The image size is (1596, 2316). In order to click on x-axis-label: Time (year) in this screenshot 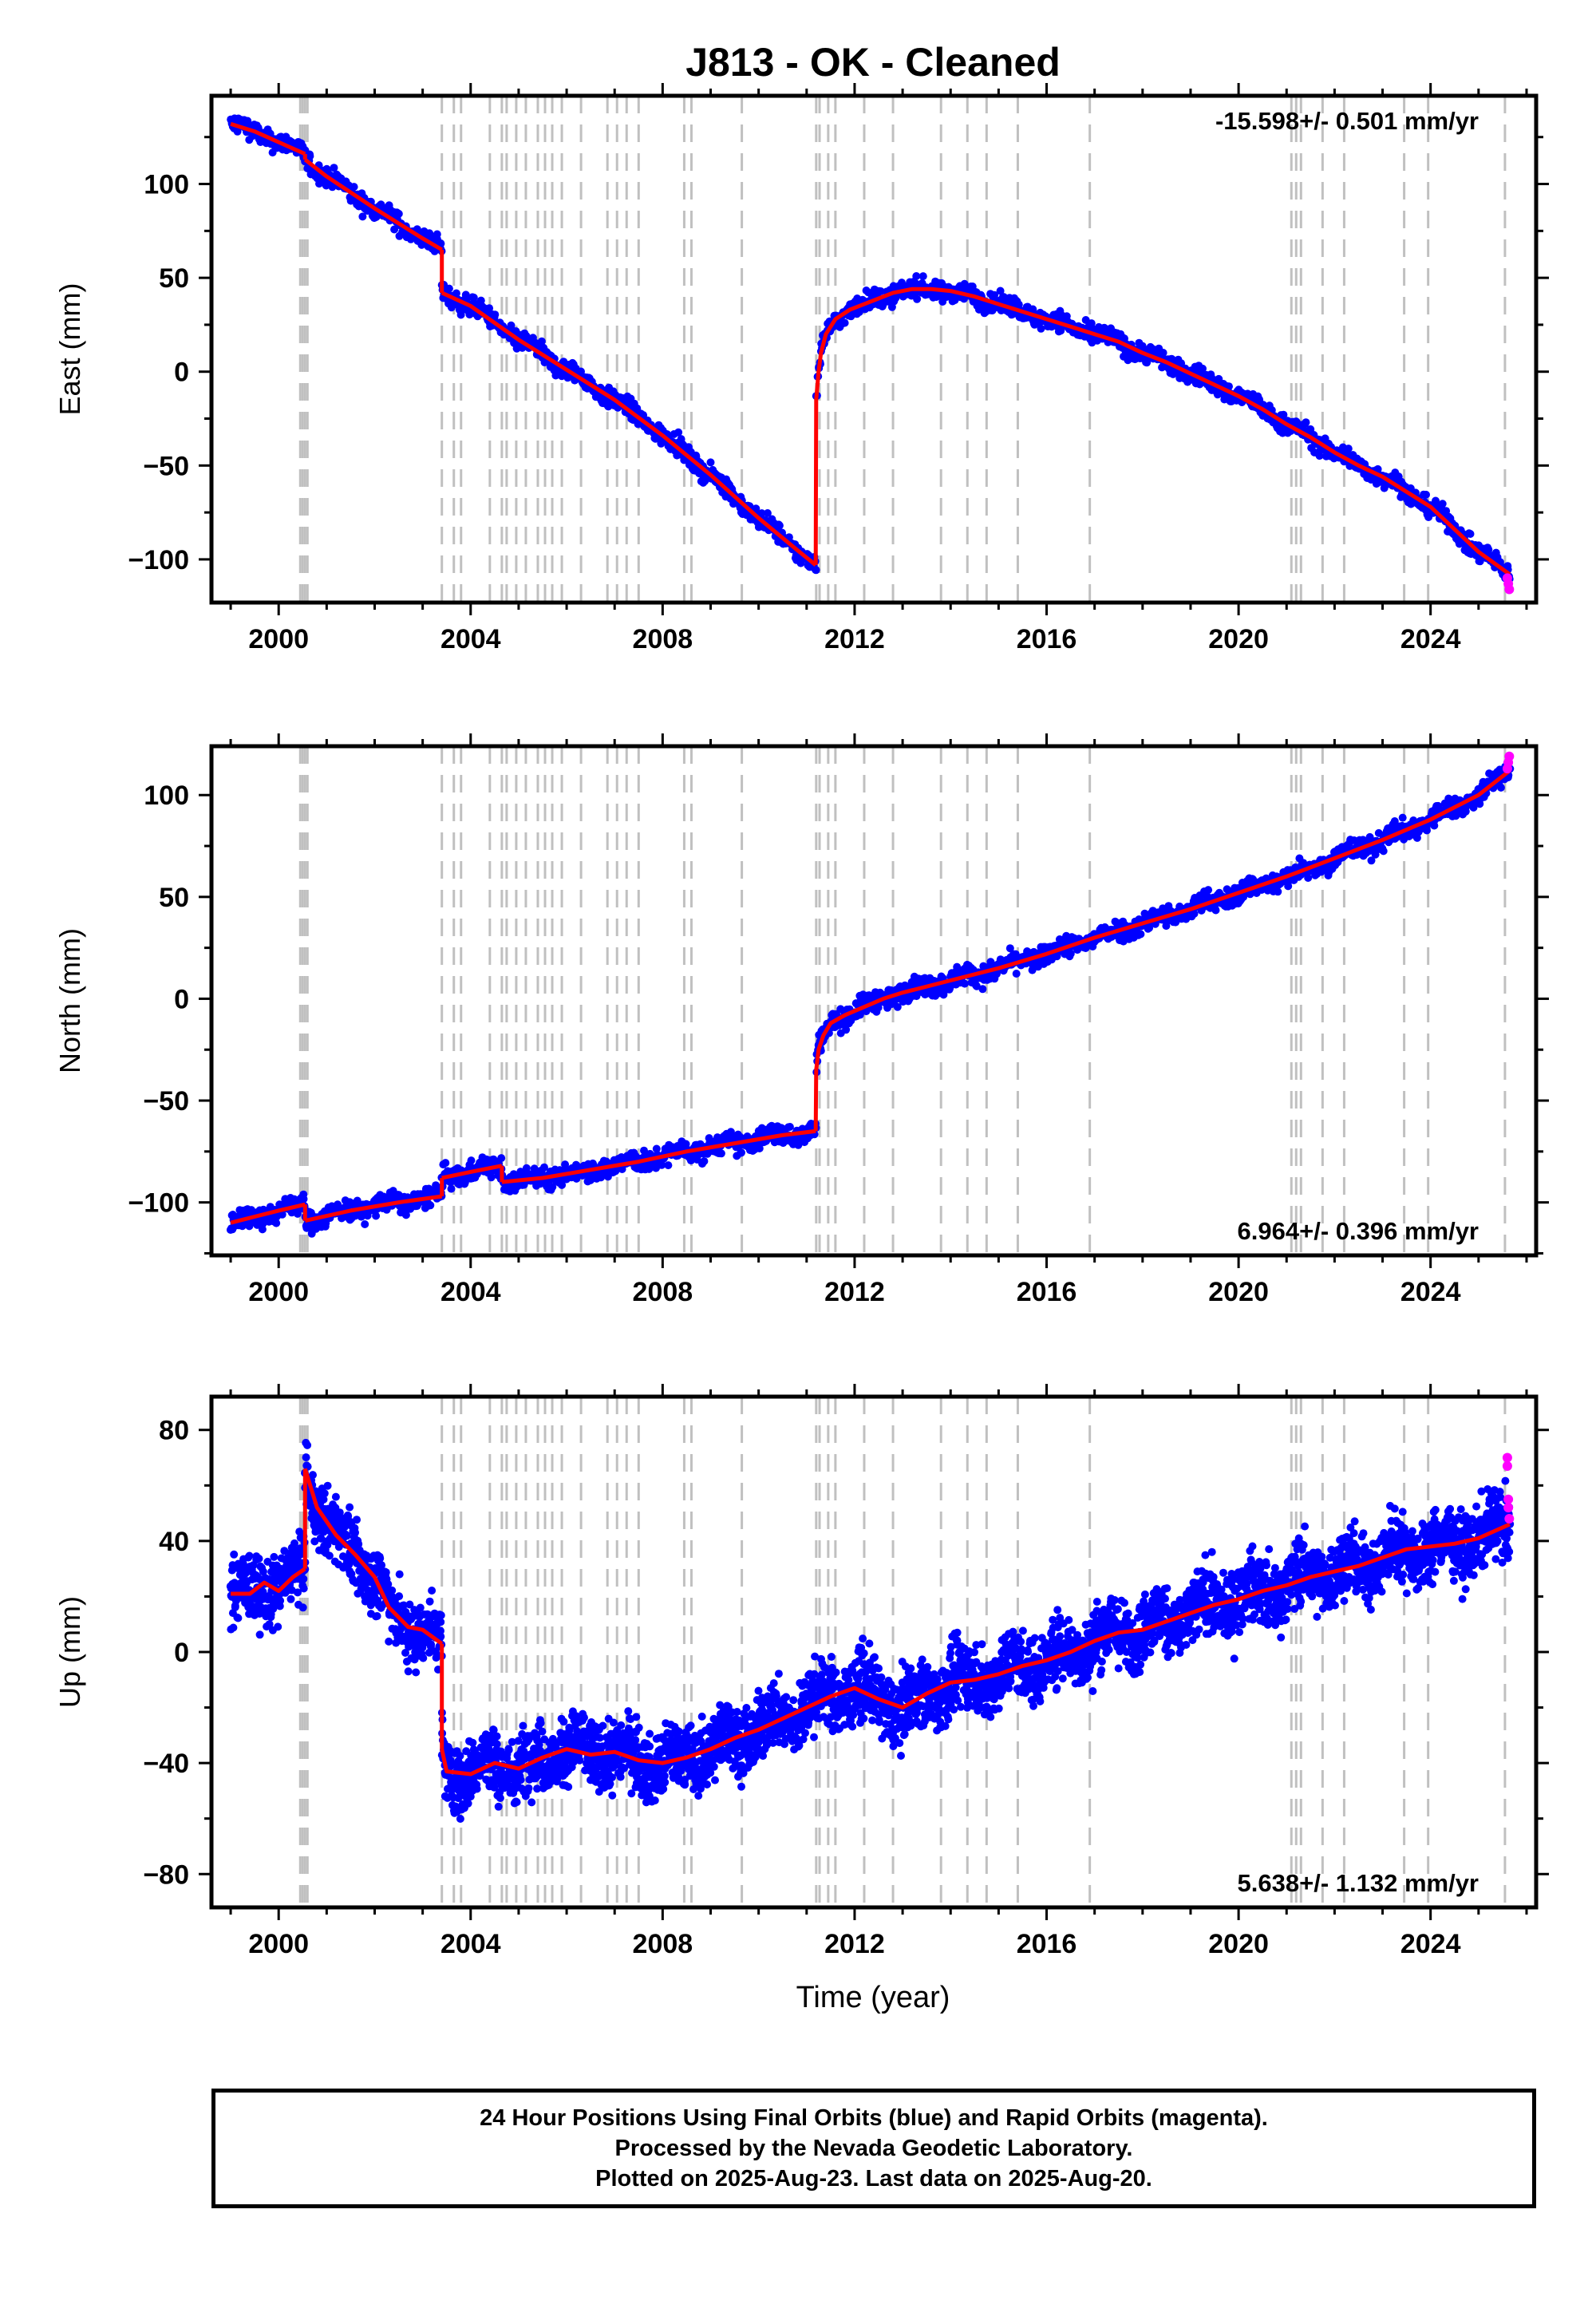, I will do `click(873, 1997)`.